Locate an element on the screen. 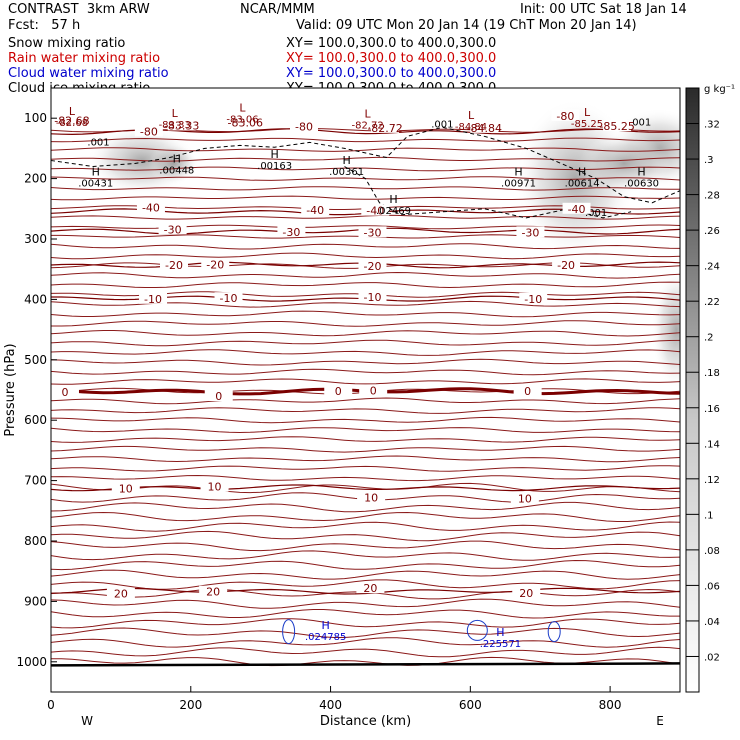 The image size is (740, 740). temperature-label: -82.72 is located at coordinates (384, 128).